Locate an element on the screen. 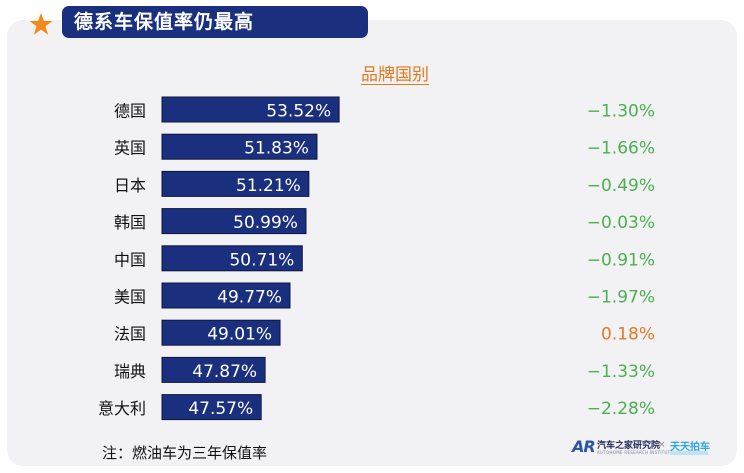  tiantianpaiche-logo-name: 天天拍车 is located at coordinates (690, 447).